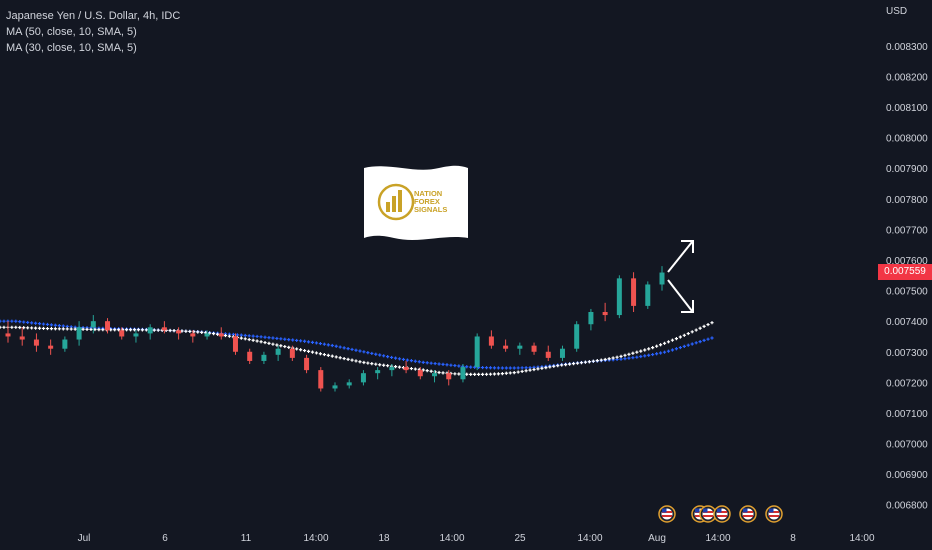 The height and width of the screenshot is (550, 932). What do you see at coordinates (384, 538) in the screenshot?
I see `x-tick-label: 18` at bounding box center [384, 538].